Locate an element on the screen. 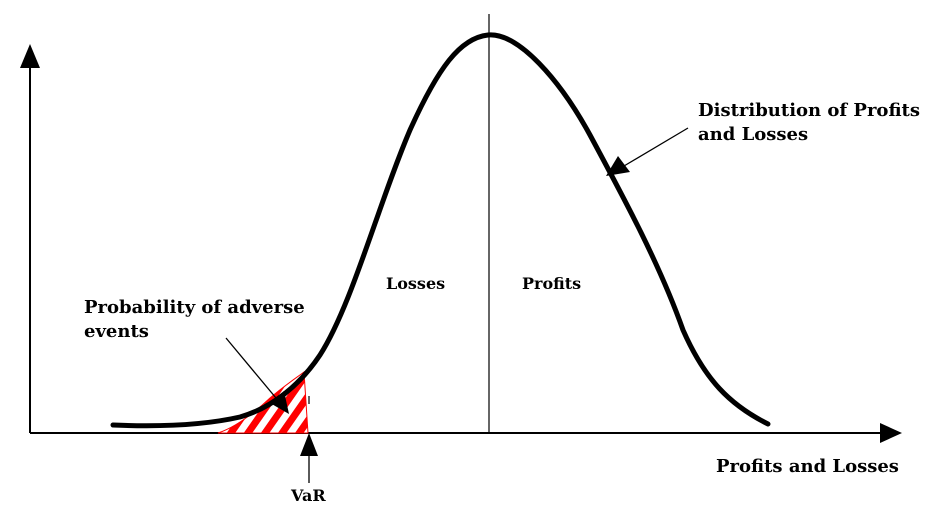 The width and height of the screenshot is (945, 525). distribution-pointer-arrowhead is located at coordinates (618, 166).